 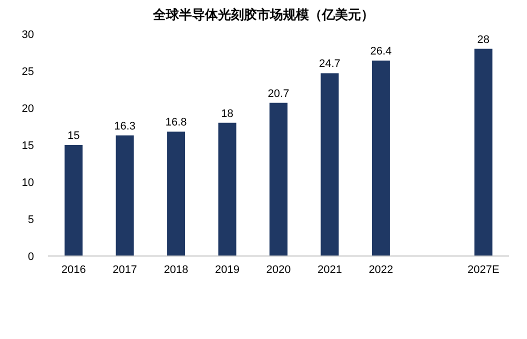 I want to click on y-tick-label: 10, so click(x=28, y=183).